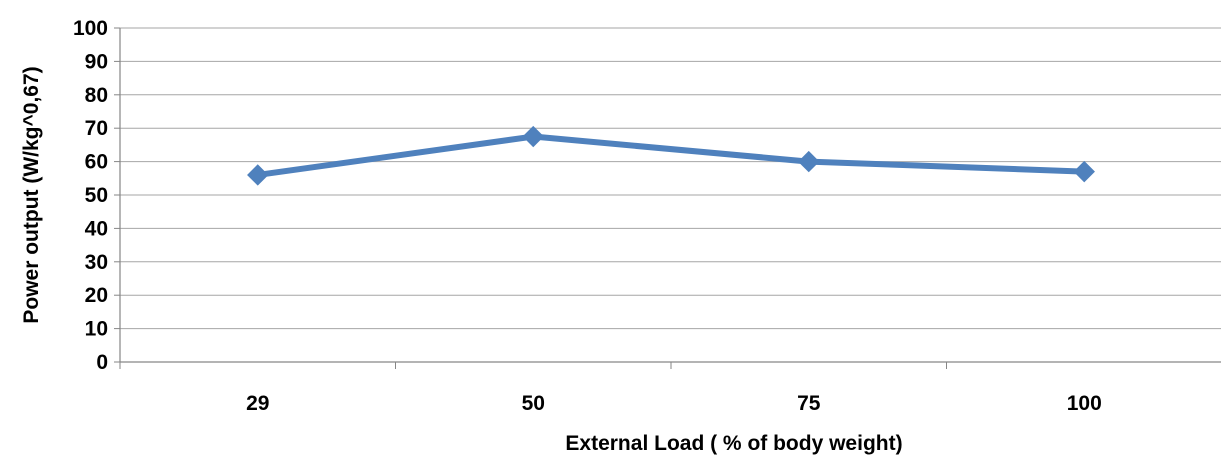  What do you see at coordinates (733, 443) in the screenshot?
I see `x-axis-title: External Load ( % of body weight)` at bounding box center [733, 443].